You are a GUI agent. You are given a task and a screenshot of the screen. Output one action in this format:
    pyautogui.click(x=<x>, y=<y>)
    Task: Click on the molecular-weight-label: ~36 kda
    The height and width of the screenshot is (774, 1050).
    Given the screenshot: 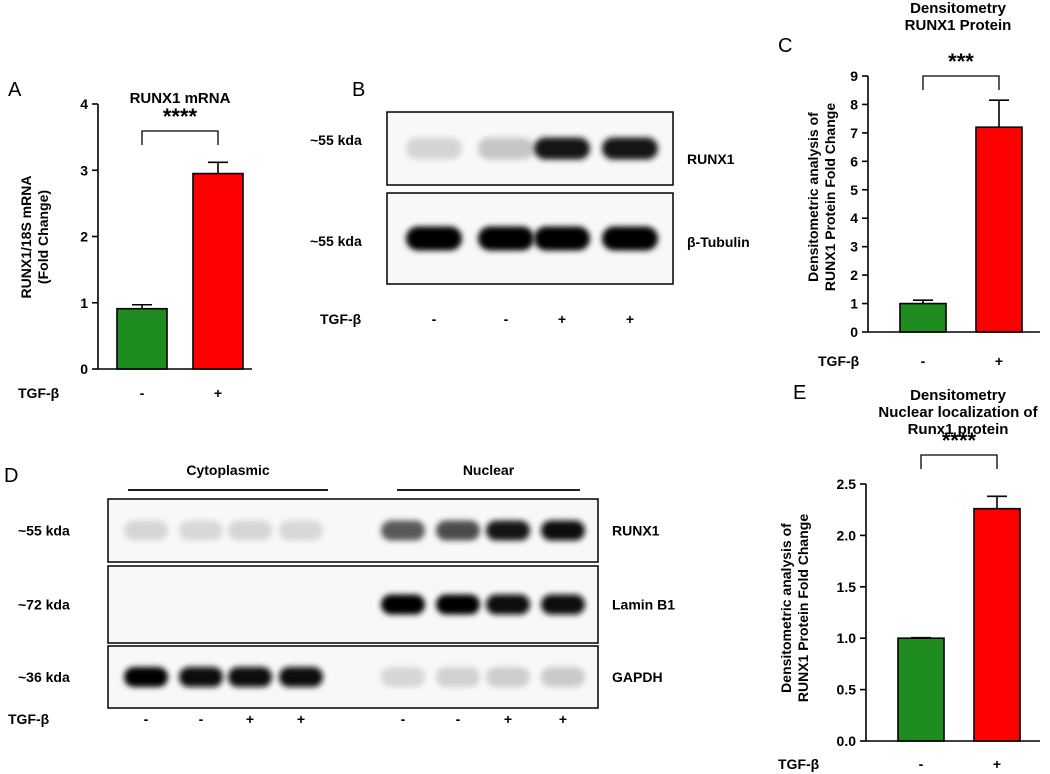 What is the action you would take?
    pyautogui.click(x=44, y=677)
    